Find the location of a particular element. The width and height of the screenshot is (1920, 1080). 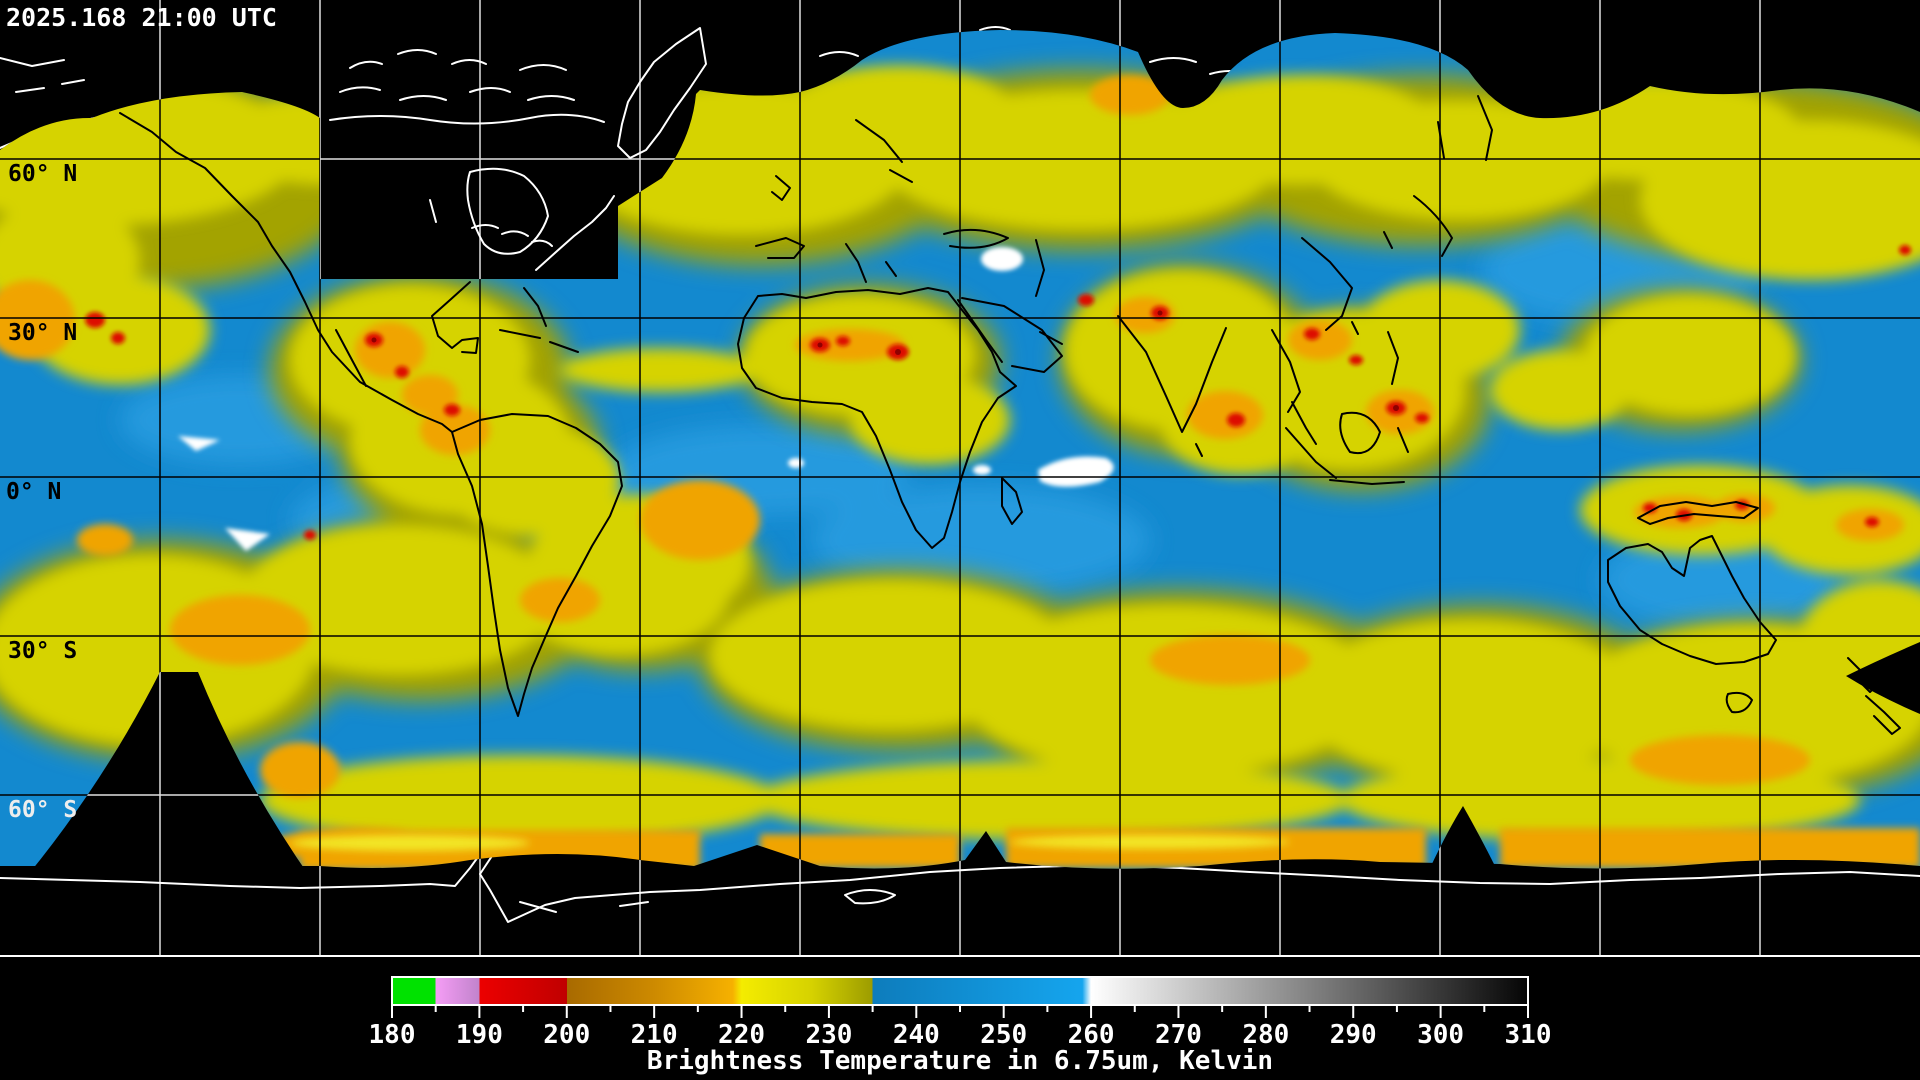

coastline-greenland is located at coordinates (662, 93).